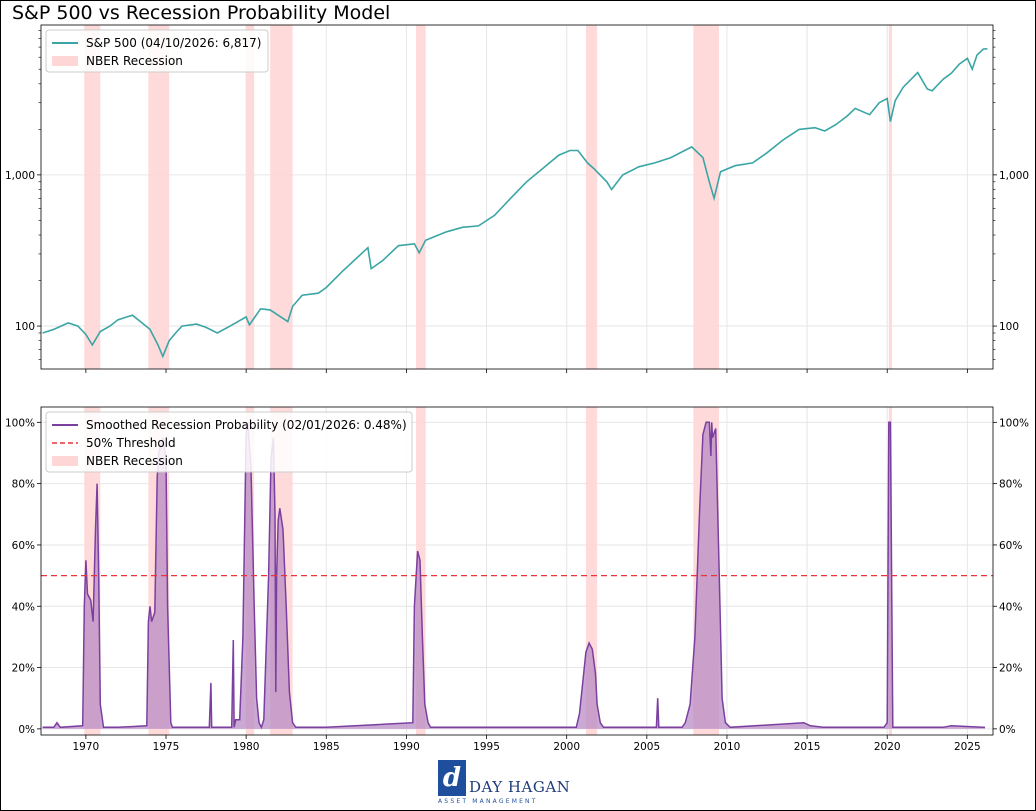 This screenshot has width=1036, height=811. Describe the element at coordinates (1010, 607) in the screenshot. I see `y-tick-label-right: 40%` at that location.